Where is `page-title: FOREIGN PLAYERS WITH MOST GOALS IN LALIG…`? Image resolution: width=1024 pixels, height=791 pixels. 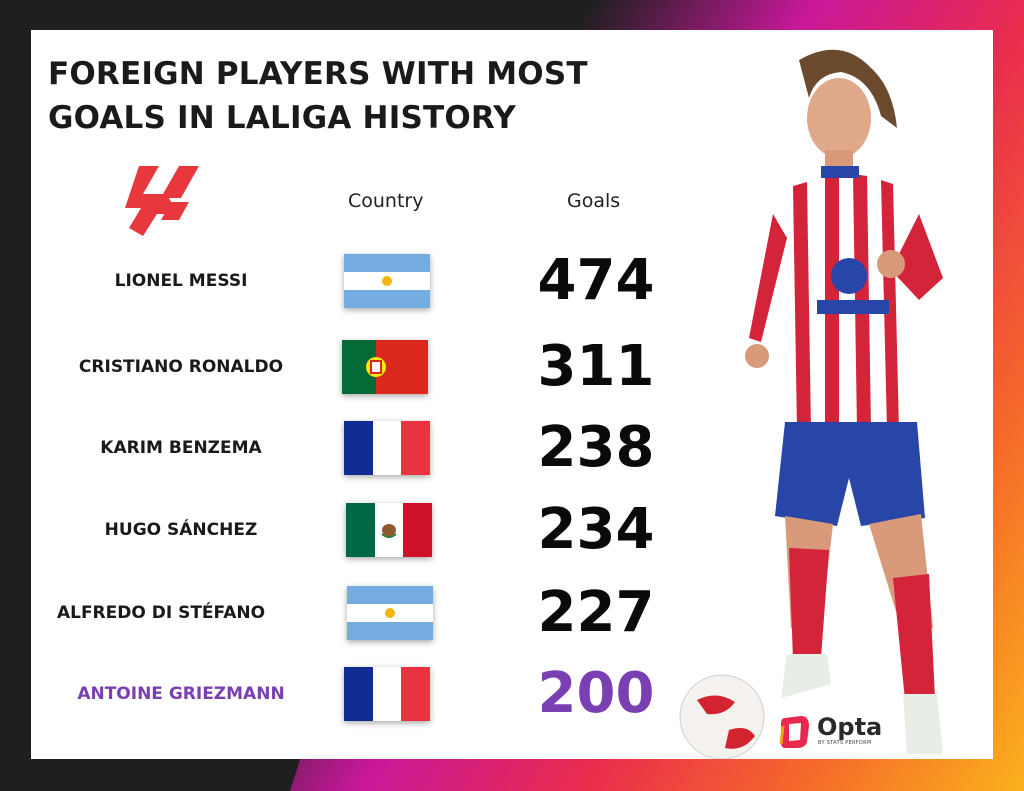 page-title: FOREIGN PLAYERS WITH MOST GOALS IN LALIG… is located at coordinates (318, 96).